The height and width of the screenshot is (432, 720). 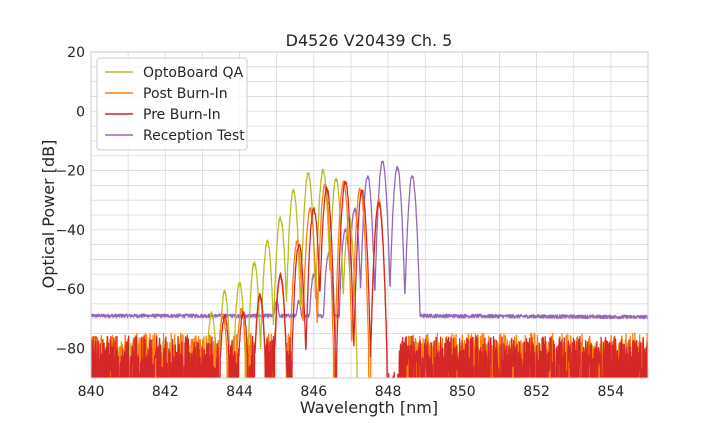 What do you see at coordinates (536, 392) in the screenshot?
I see `x-tick-label: 852` at bounding box center [536, 392].